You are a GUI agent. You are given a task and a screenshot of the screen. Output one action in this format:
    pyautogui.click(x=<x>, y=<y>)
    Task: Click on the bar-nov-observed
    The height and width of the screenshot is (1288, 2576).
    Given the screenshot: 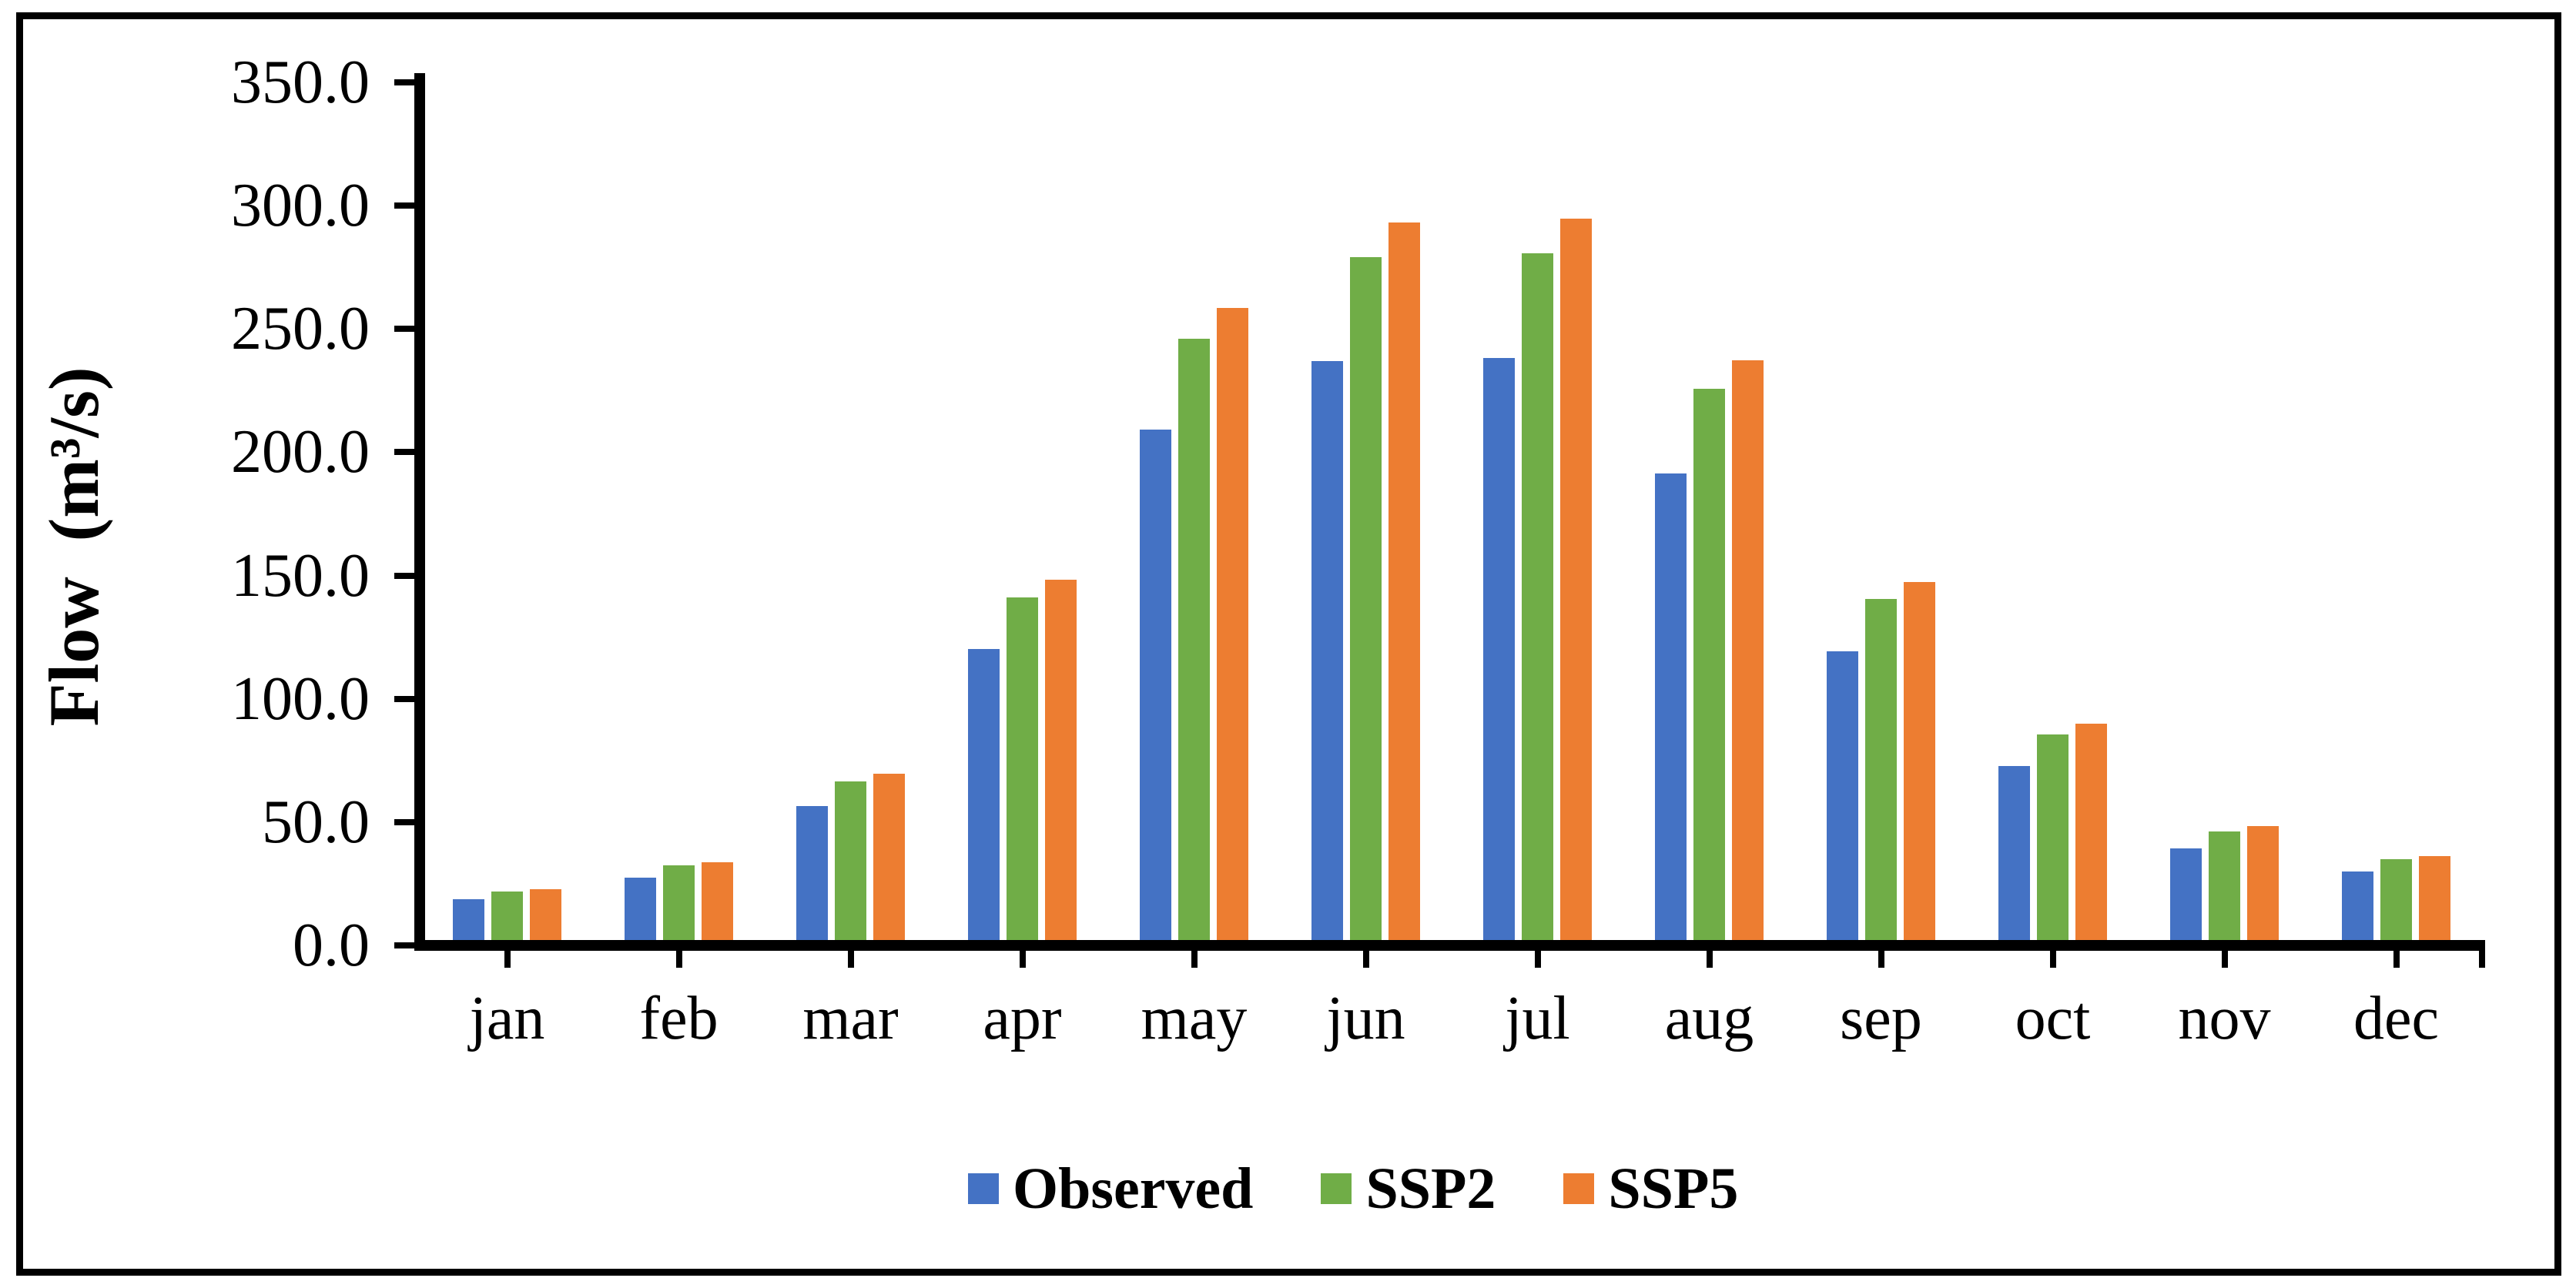 What is the action you would take?
    pyautogui.click(x=2186, y=894)
    